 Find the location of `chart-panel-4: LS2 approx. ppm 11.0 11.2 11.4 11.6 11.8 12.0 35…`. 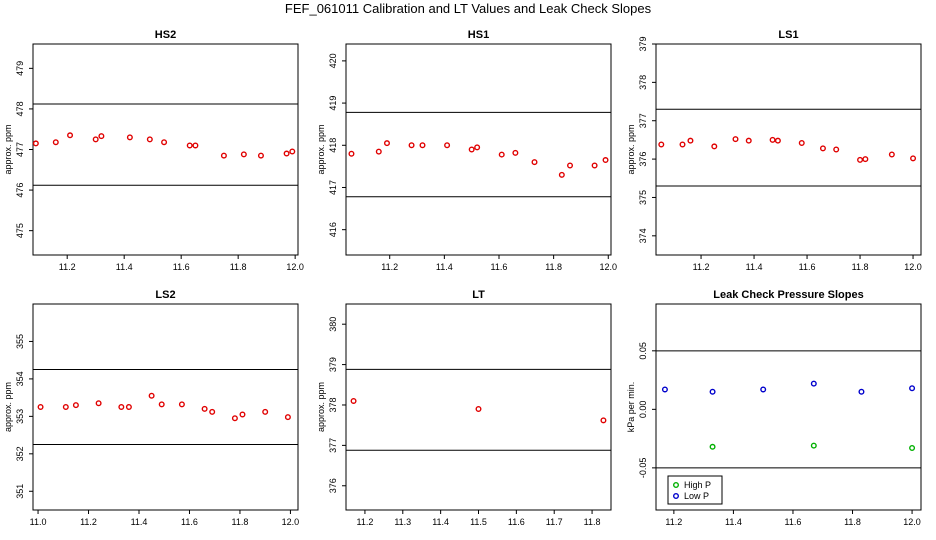

chart-panel-4: LS2 approx. ppm 11.0 11.2 11.4 11.6 11.8 12.0 35… is located at coordinates (151, 408).